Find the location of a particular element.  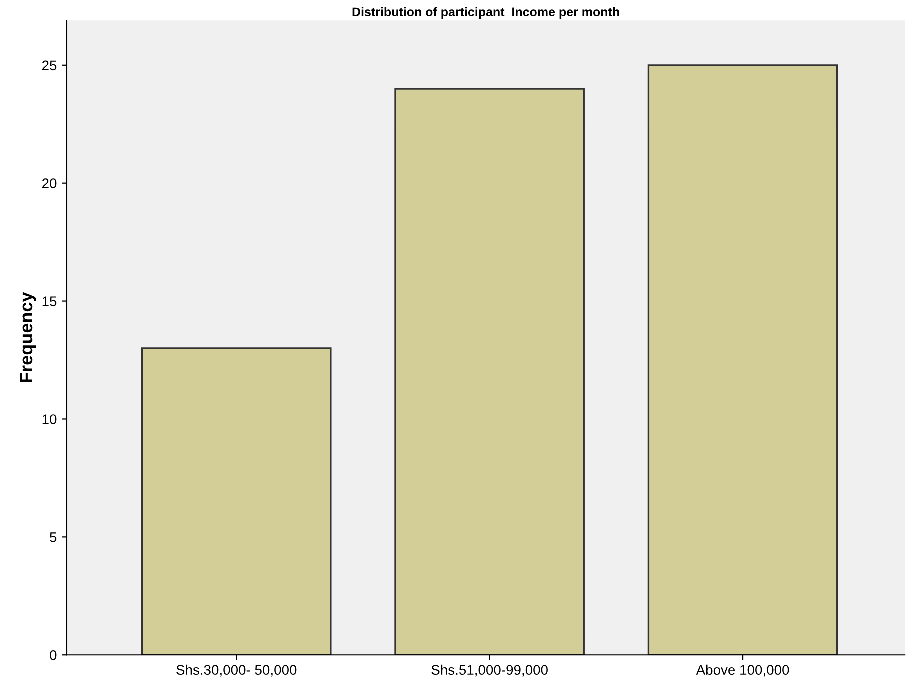

x-tick-label: Shs.30,000- 50,000 is located at coordinates (236, 670).